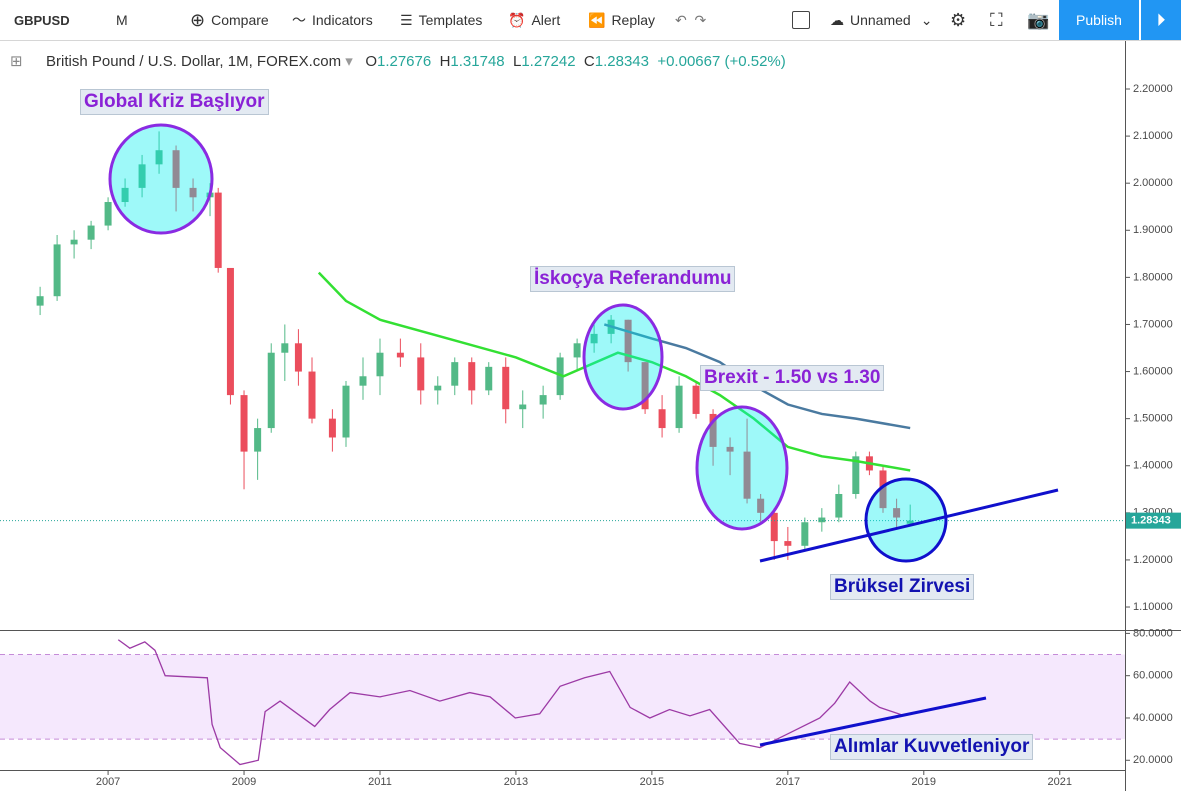 This screenshot has height=791, width=1181. What do you see at coordinates (589, 61) in the screenshot?
I see `close-prefix: C` at bounding box center [589, 61].